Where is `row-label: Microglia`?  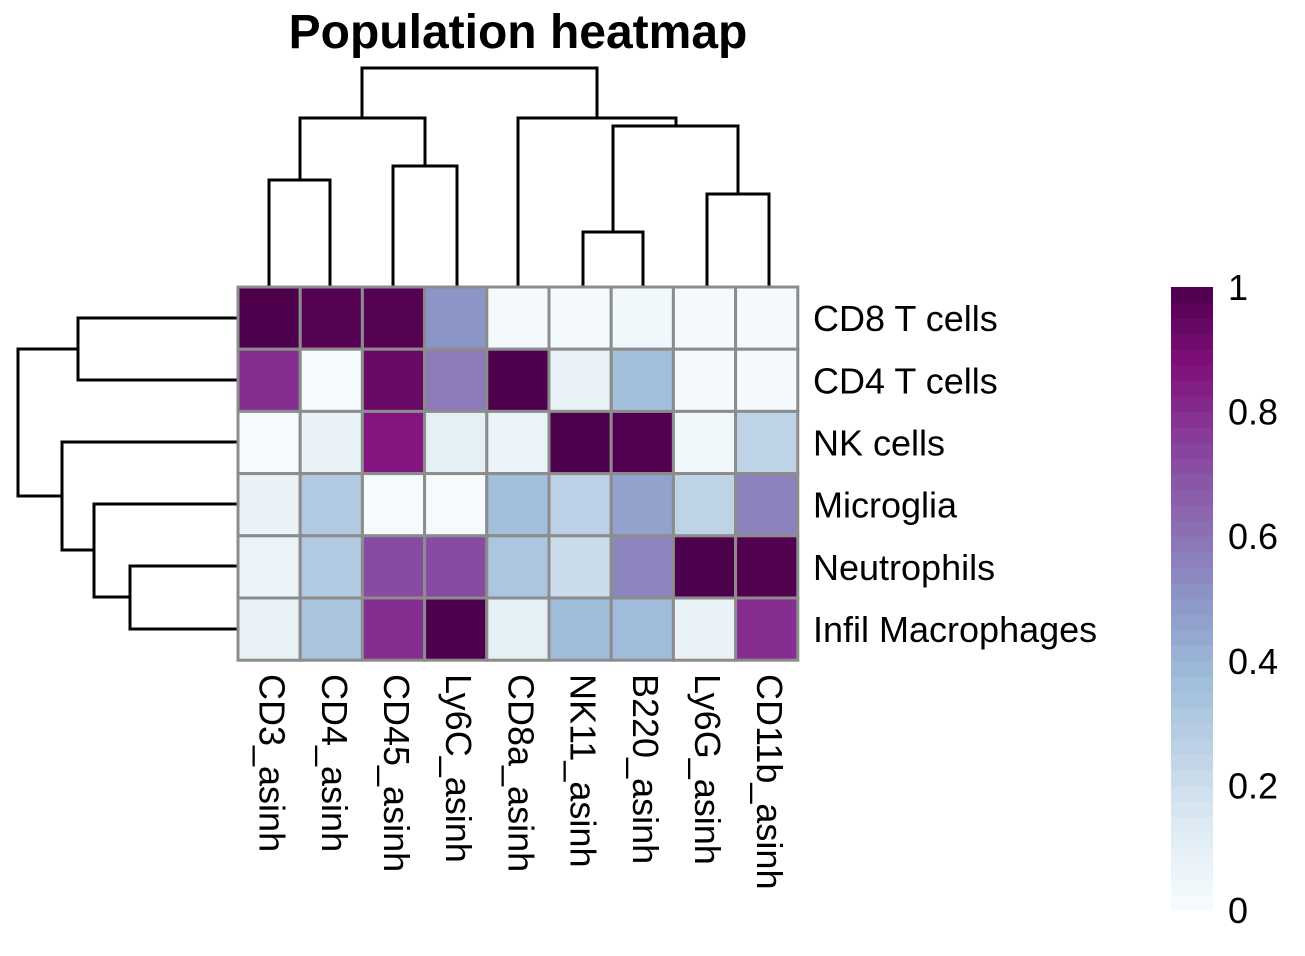 row-label: Microglia is located at coordinates (885, 505).